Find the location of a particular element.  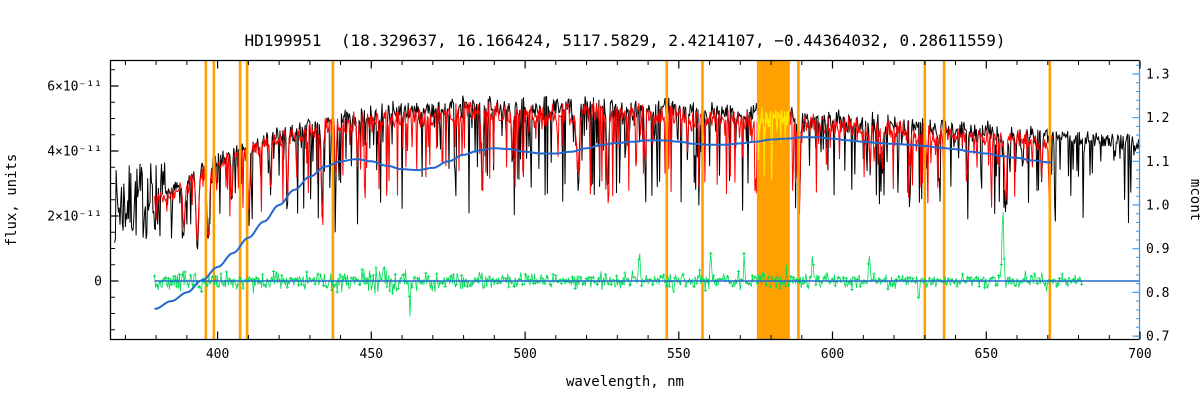

x-tick-label: 600 is located at coordinates (832, 354).